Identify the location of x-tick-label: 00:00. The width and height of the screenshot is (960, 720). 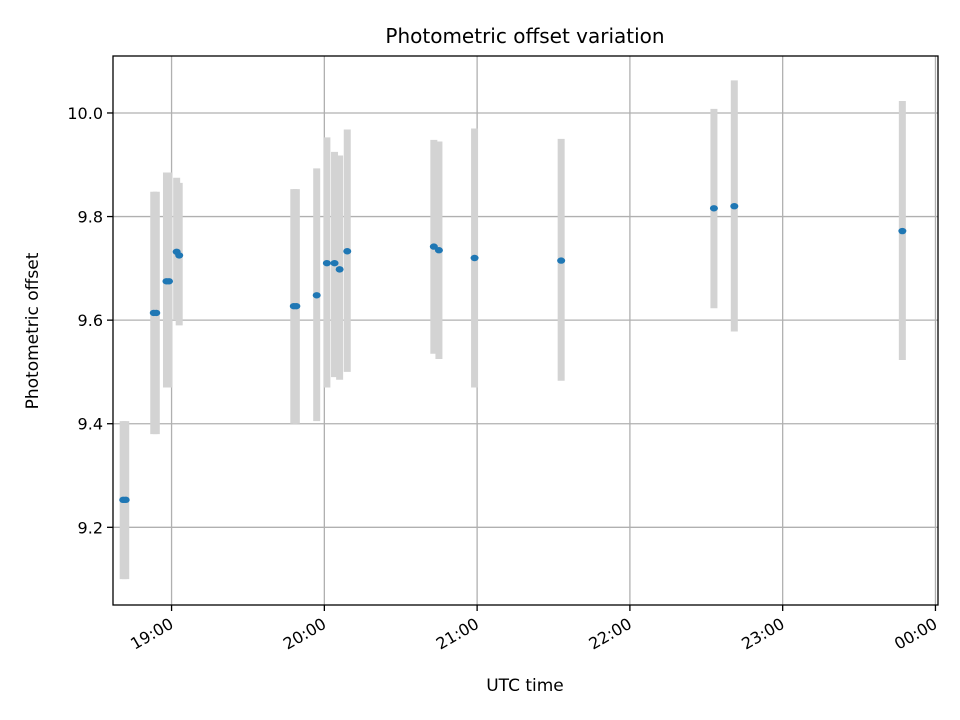
(915, 634).